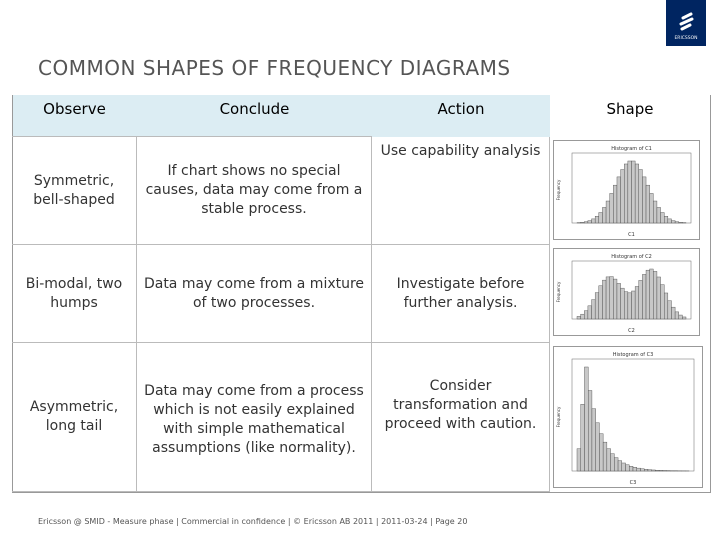  Describe the element at coordinates (74, 116) in the screenshot. I see `column-header: Observe` at that location.